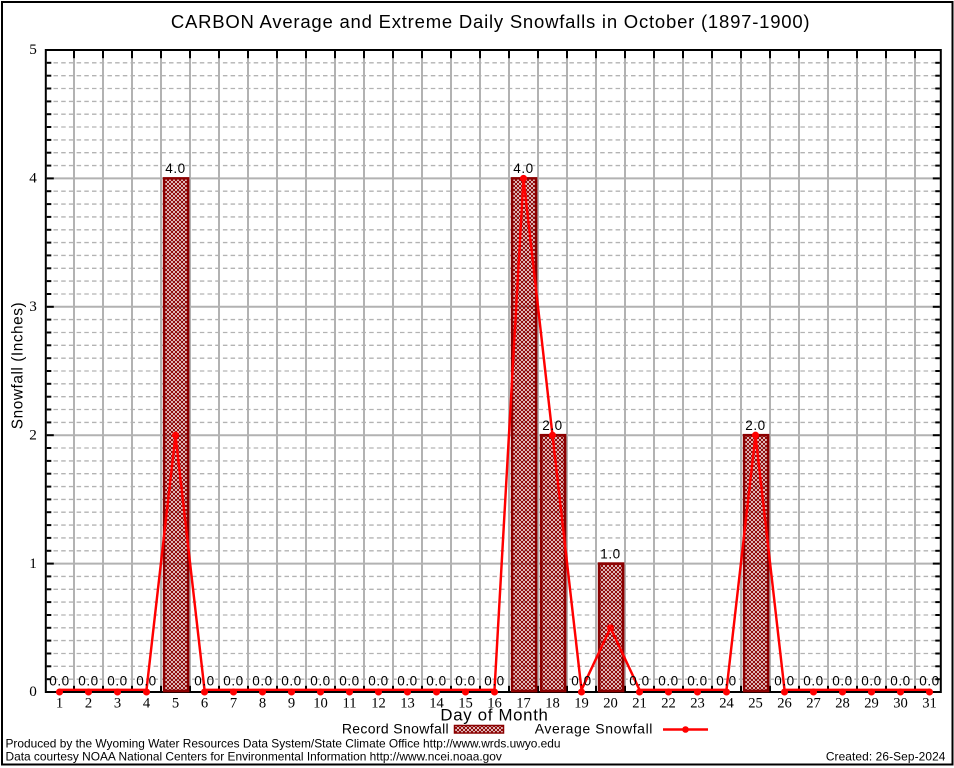 The width and height of the screenshot is (954, 768). I want to click on svg-text: 11, so click(349, 704).